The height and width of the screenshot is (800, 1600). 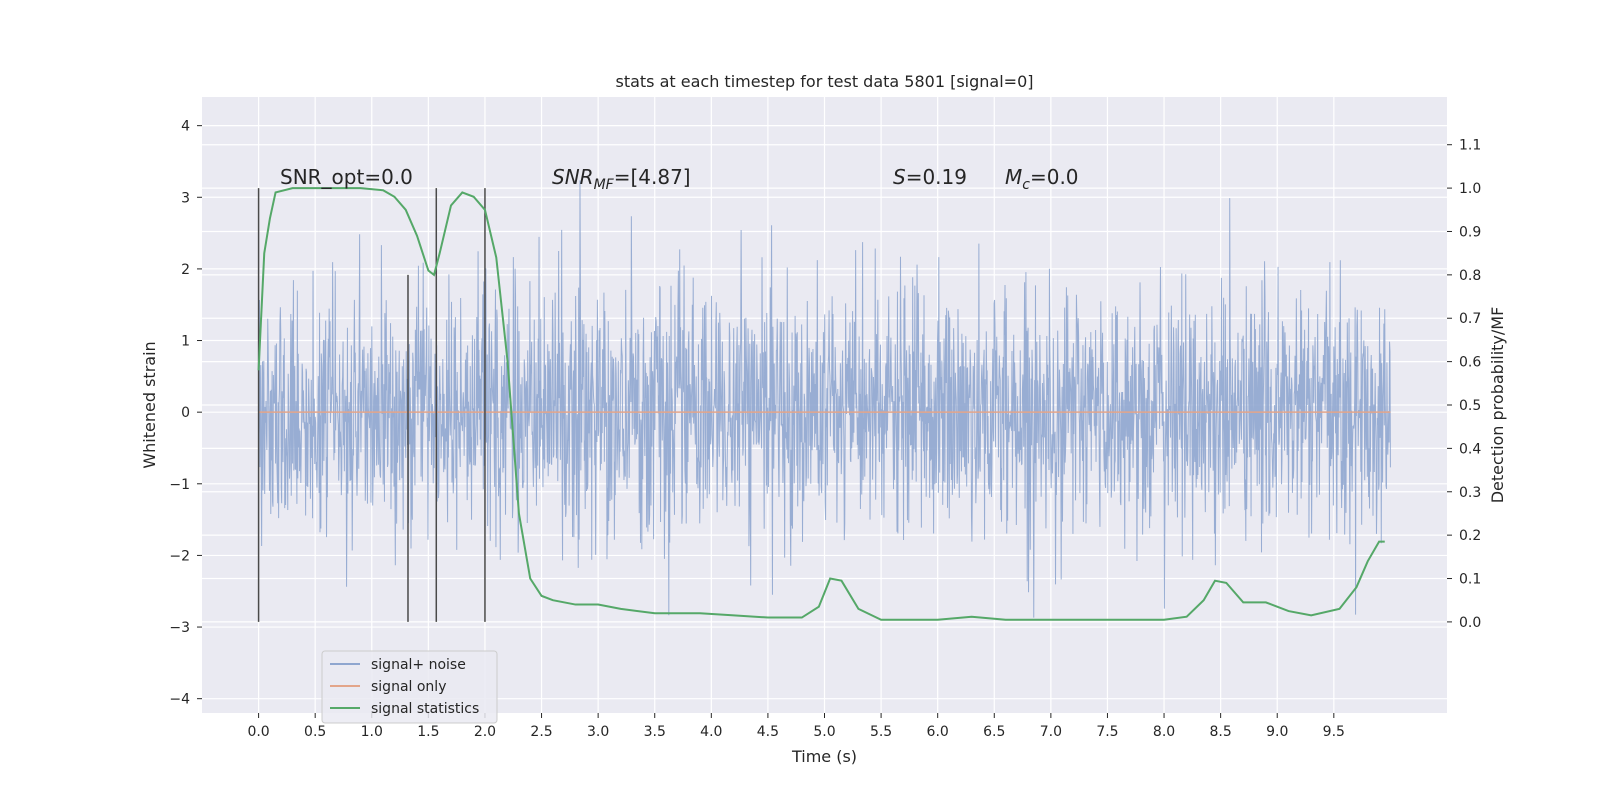 I want to click on y-left-axis-ticks: 4 3 2 1 0 −1 −2 −3 −4, so click(x=185, y=413).